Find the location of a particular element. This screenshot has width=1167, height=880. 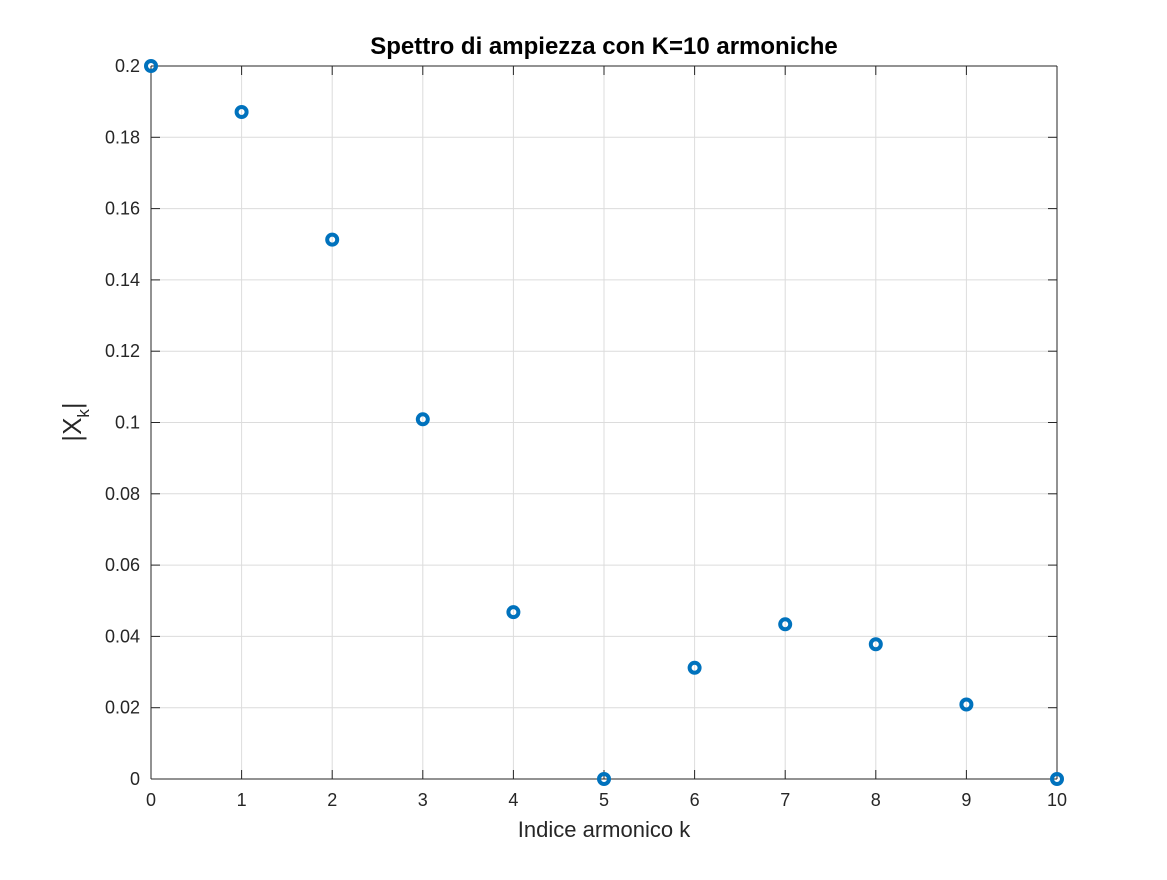

x-axis-label: Indice armonico k is located at coordinates (604, 829).